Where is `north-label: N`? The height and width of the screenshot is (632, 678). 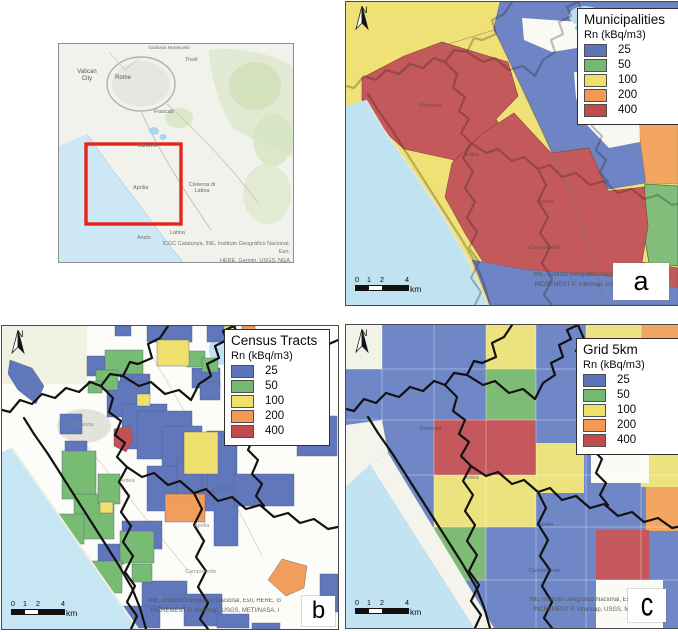 north-label: N is located at coordinates (20, 334).